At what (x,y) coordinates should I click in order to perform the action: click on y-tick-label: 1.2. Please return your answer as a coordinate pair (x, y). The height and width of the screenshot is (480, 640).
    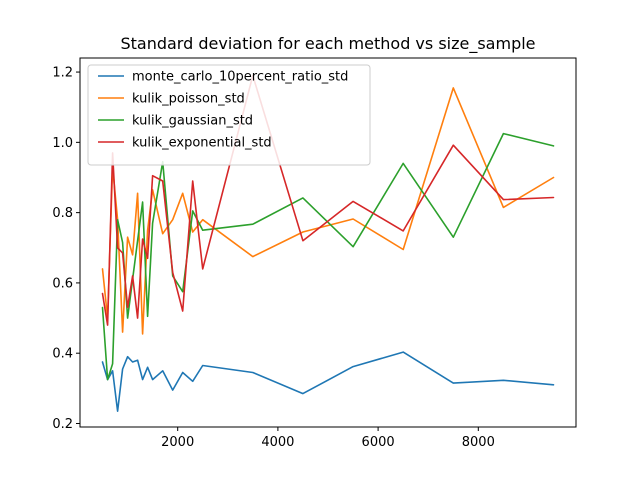
    Looking at the image, I should click on (62, 73).